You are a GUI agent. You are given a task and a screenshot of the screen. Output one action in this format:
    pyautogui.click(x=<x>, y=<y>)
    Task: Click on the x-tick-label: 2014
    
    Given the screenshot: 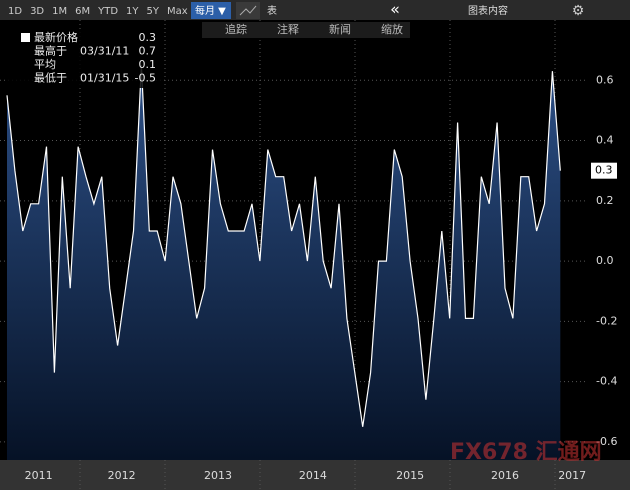 What is the action you would take?
    pyautogui.click(x=313, y=475)
    